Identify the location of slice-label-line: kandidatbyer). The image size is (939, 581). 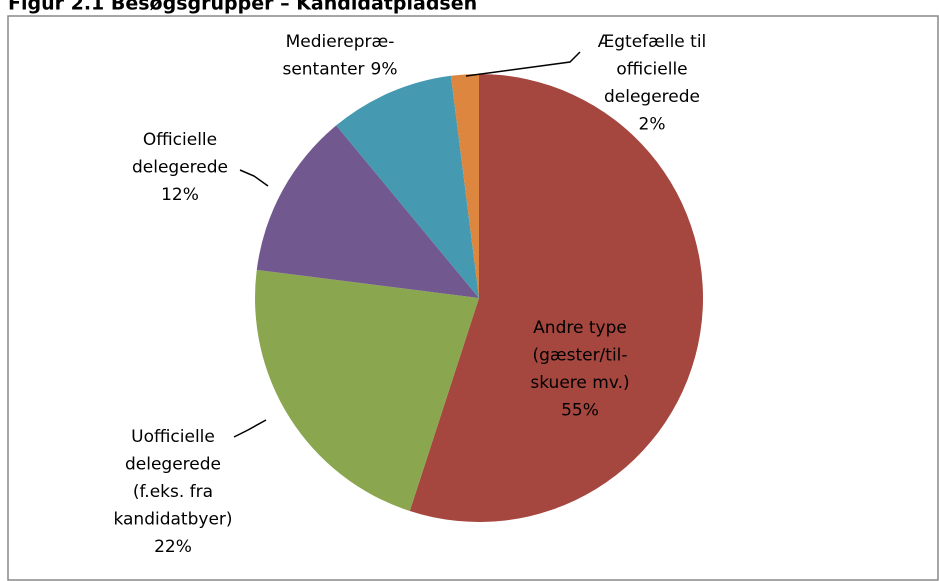
(172, 520).